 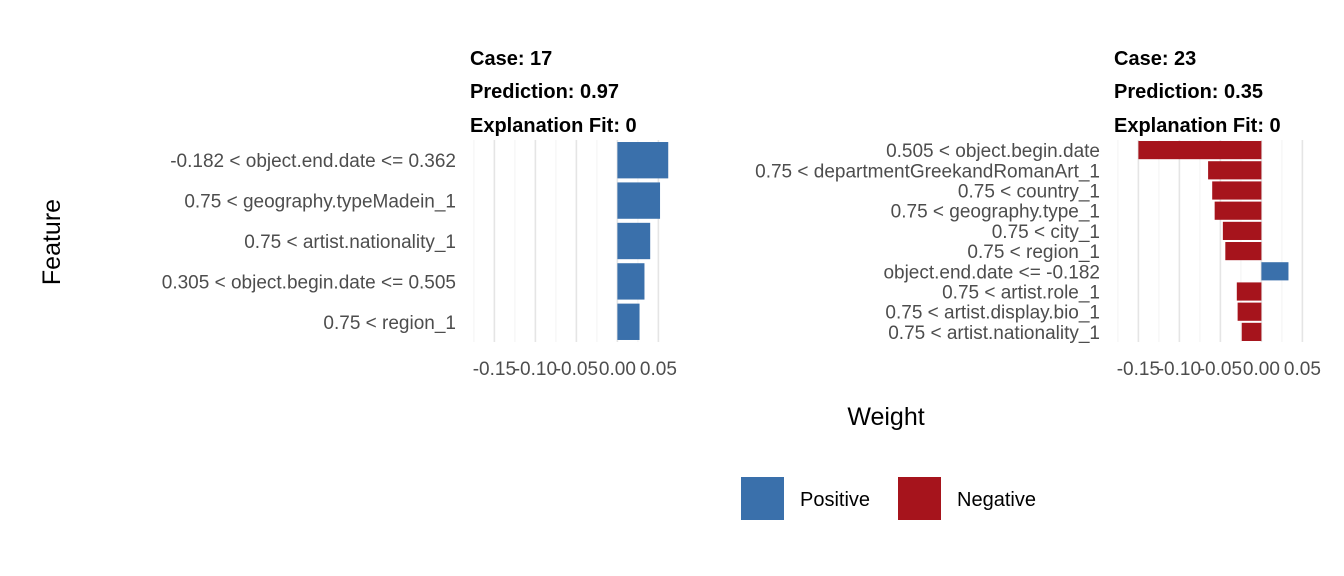 What do you see at coordinates (995, 212) in the screenshot?
I see `feature-label: 0.75 < geography.type_1` at bounding box center [995, 212].